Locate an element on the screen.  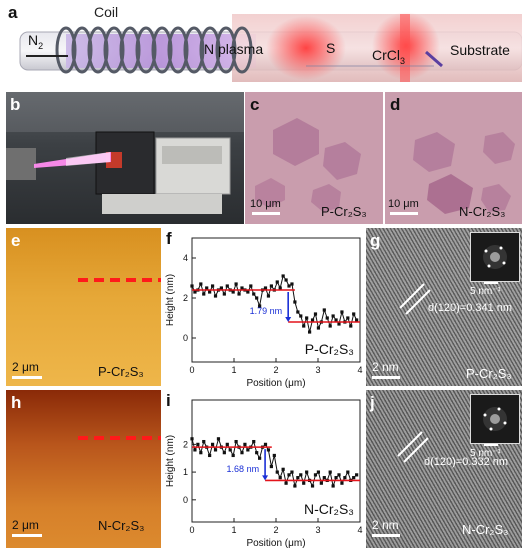
crcl3-label: CrCl3 is located at coordinates (388, 56).